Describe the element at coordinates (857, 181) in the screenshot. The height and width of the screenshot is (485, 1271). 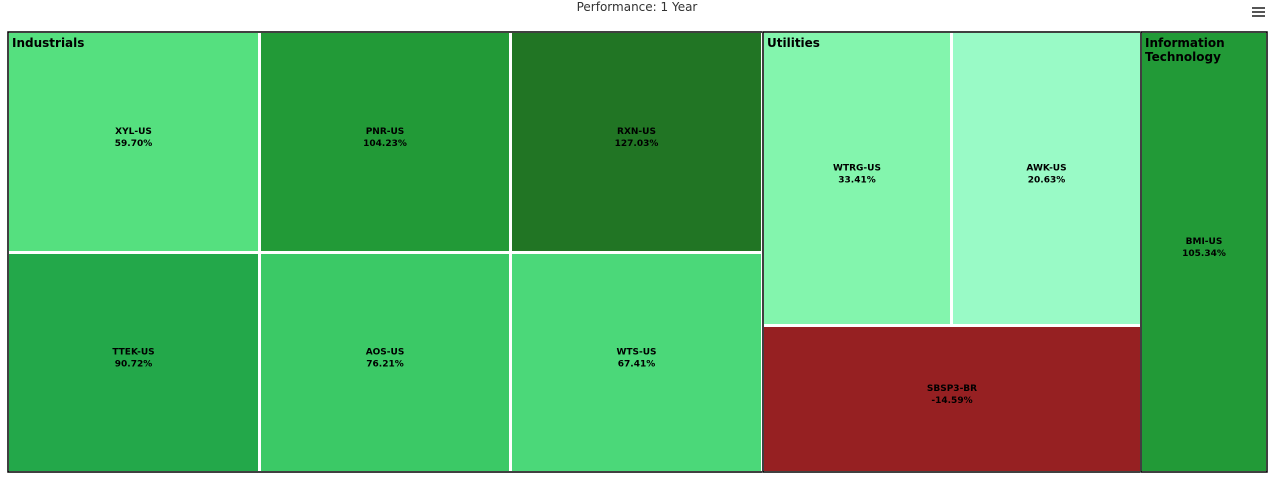
I see `tile-value: 33.41%` at that location.